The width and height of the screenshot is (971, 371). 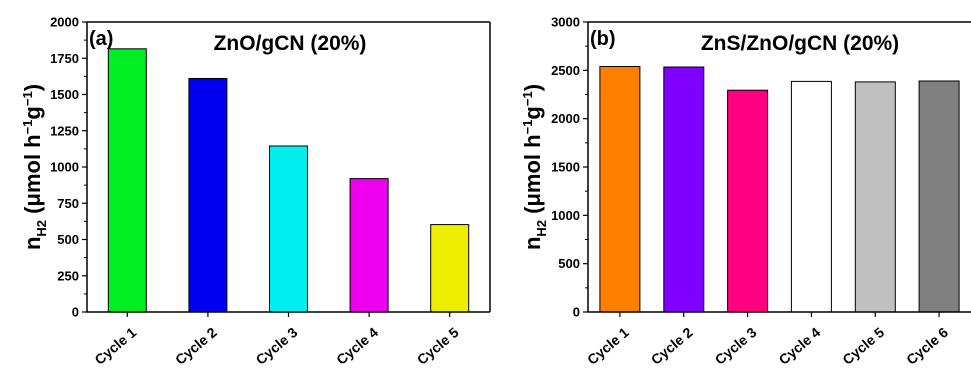 I want to click on y-tick-label: 2500, so click(x=565, y=70).